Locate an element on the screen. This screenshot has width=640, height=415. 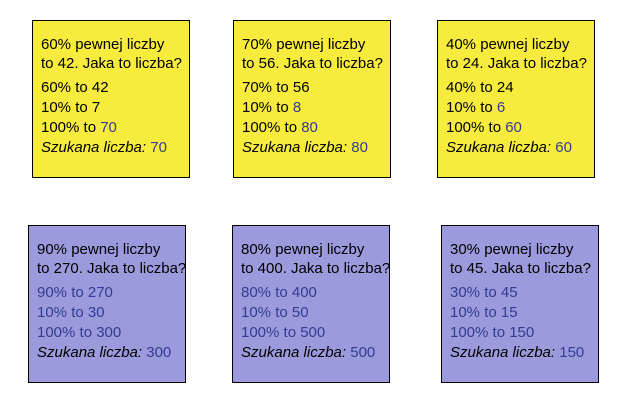
question-line-1: 30% pewnej liczby is located at coordinates (512, 249).